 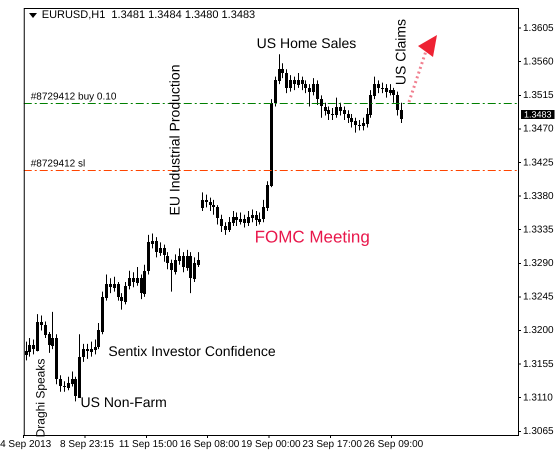 What do you see at coordinates (538, 230) in the screenshot?
I see `y-tick-label: 1.3335` at bounding box center [538, 230].